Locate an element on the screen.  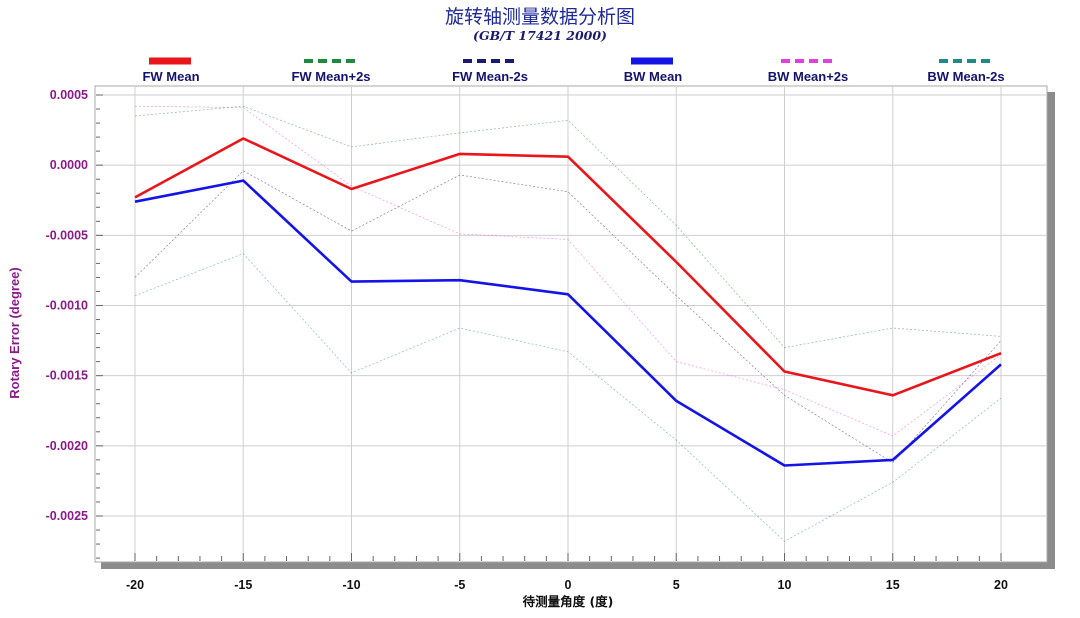
x-tick-label: 5 is located at coordinates (676, 585).